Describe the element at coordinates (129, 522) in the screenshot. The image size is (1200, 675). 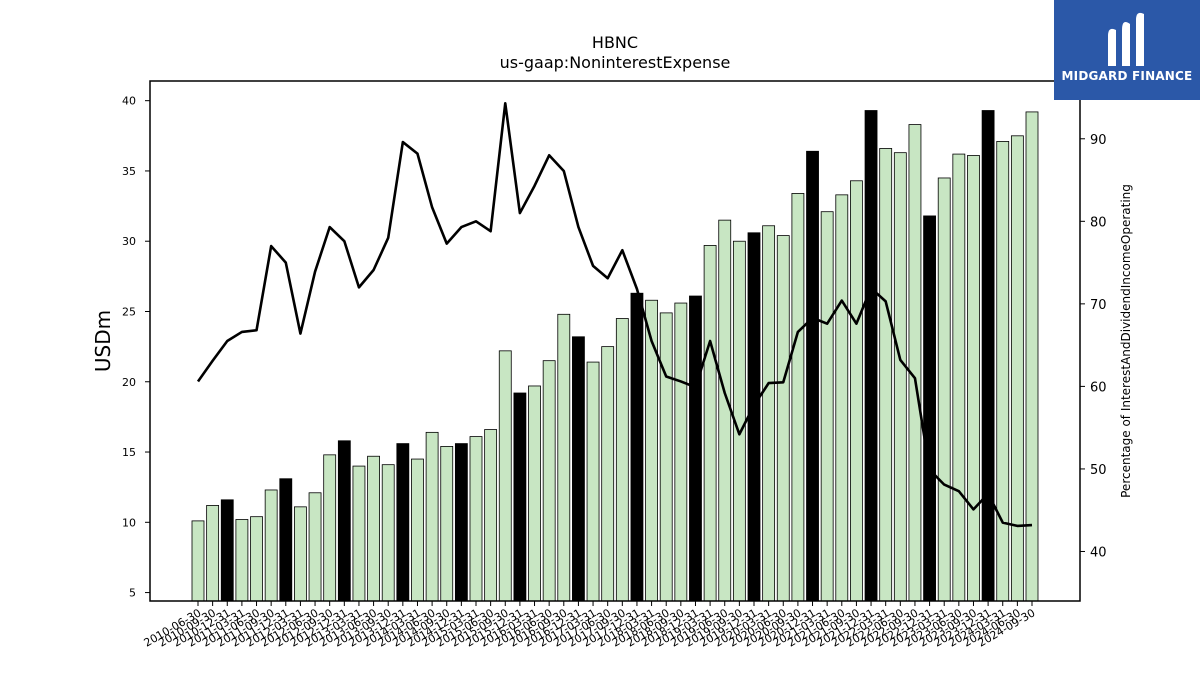
I see `y-tick-label: 10` at that location.